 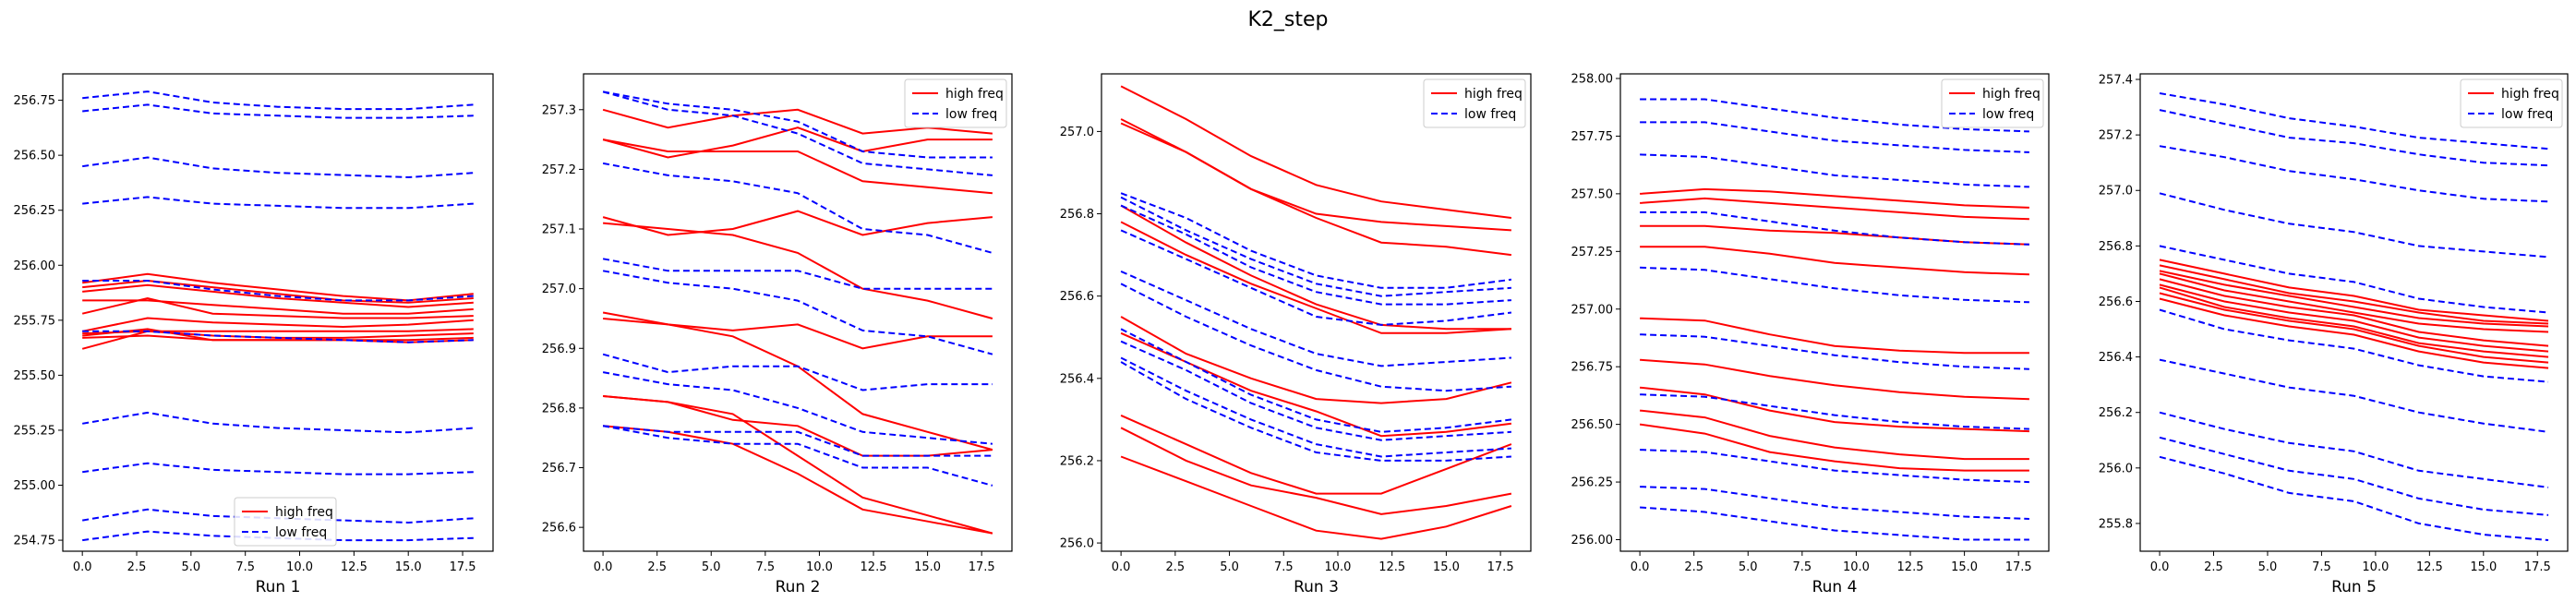 I want to click on y-tick-label: 257.3, so click(x=559, y=110).